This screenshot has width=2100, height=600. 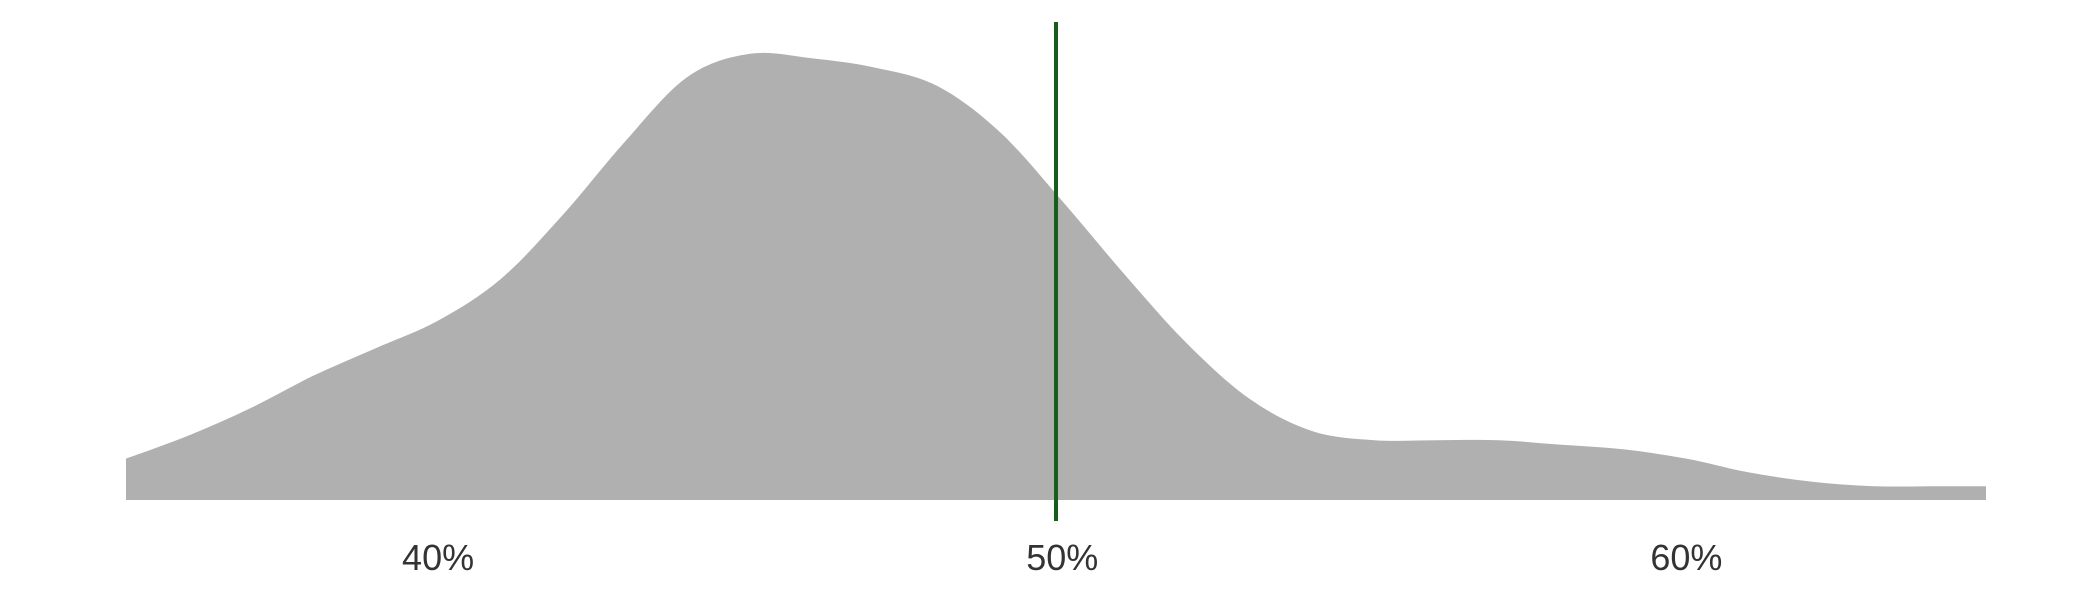 I want to click on x-tick-label: 50%, so click(x=1062, y=557).